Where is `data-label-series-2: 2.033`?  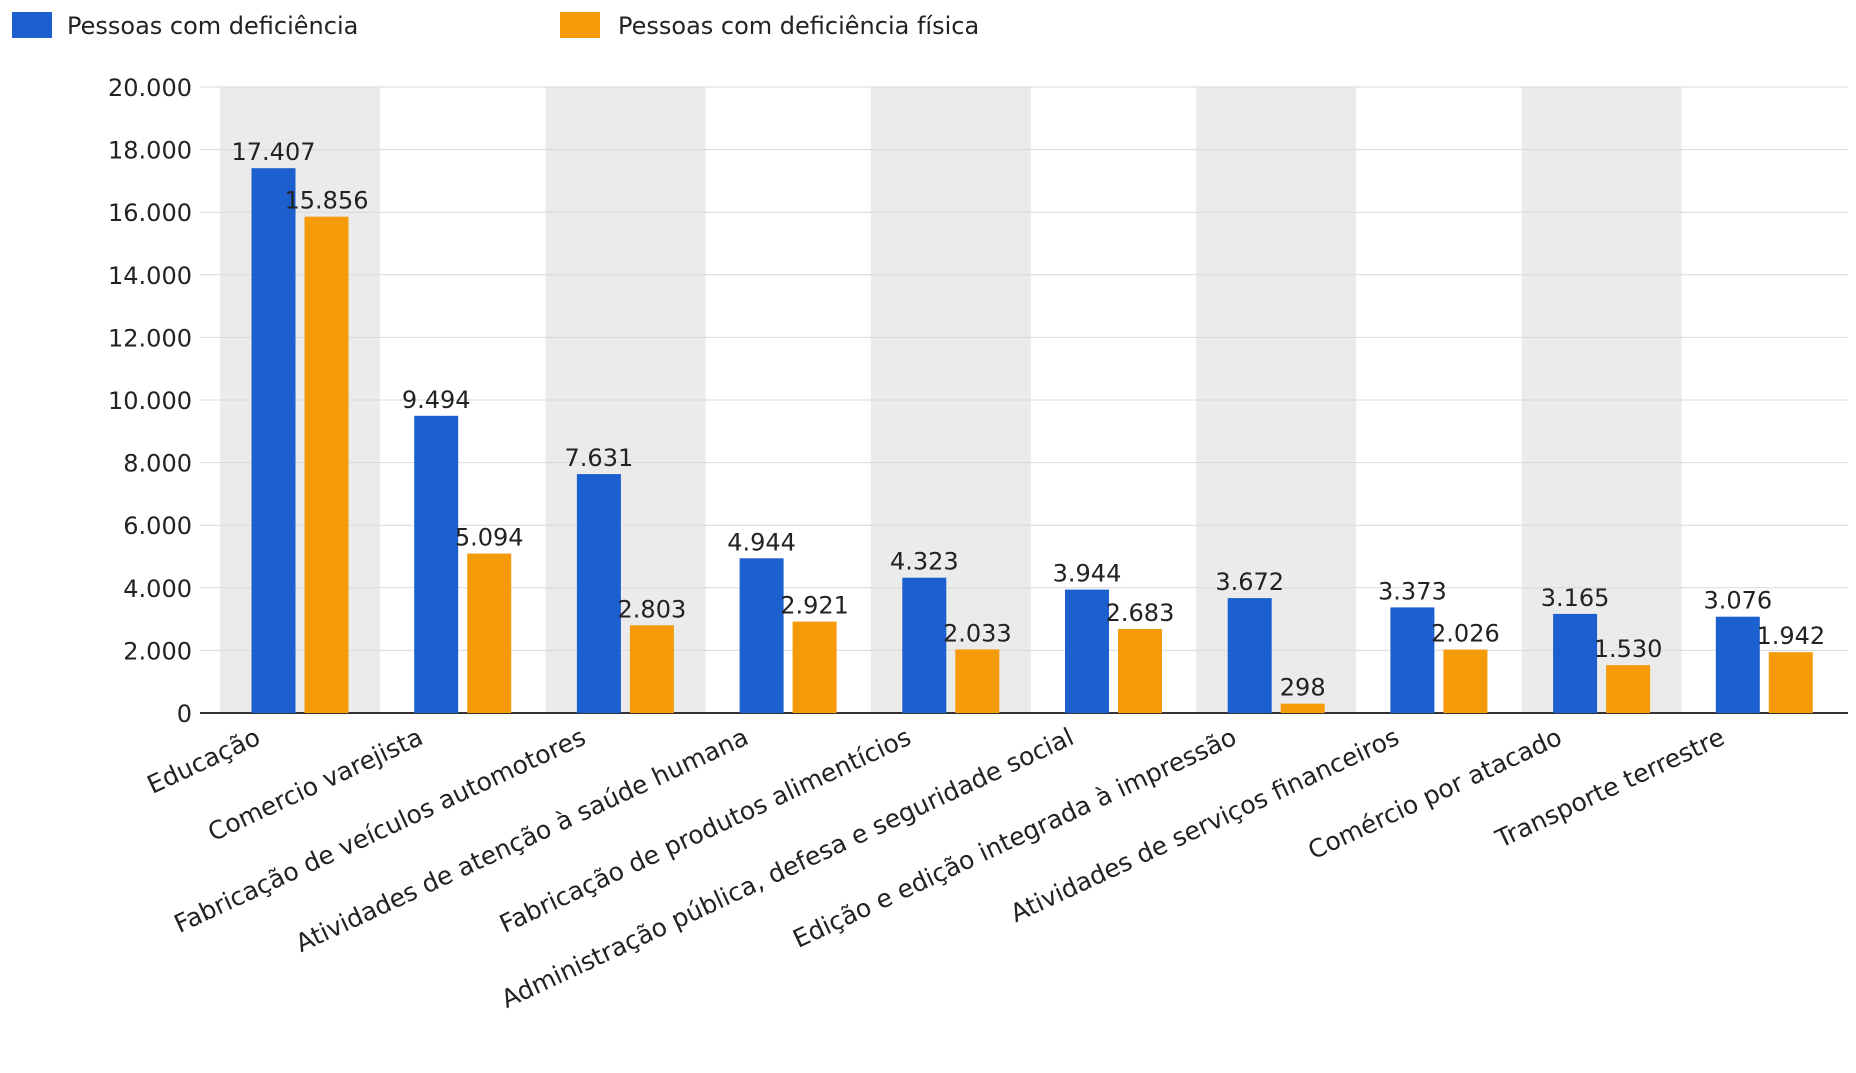
data-label-series-2: 2.033 is located at coordinates (977, 633).